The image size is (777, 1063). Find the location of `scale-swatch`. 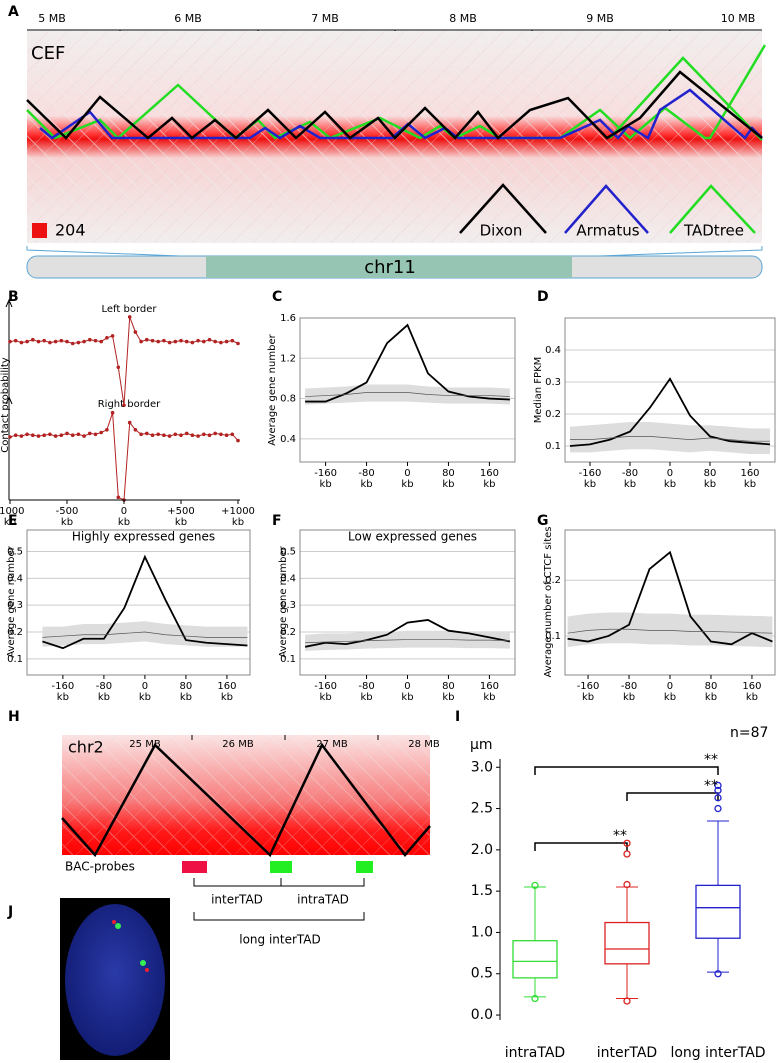

scale-swatch is located at coordinates (39, 230).